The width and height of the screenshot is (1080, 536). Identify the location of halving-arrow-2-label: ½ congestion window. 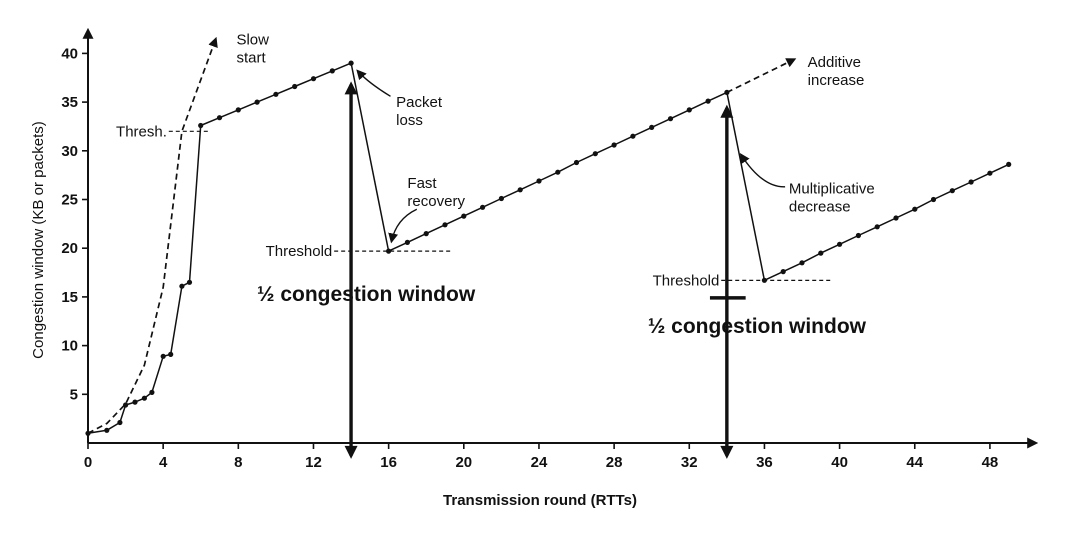
(757, 326).